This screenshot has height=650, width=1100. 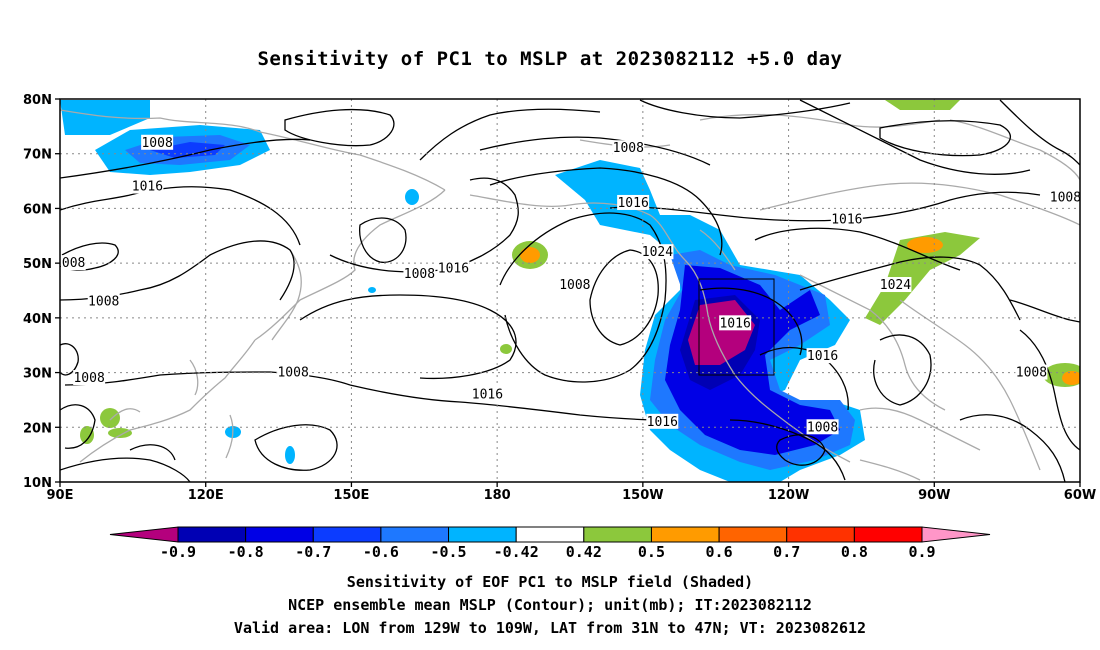 I want to click on lat-tick-label: 80N, so click(x=37, y=100).